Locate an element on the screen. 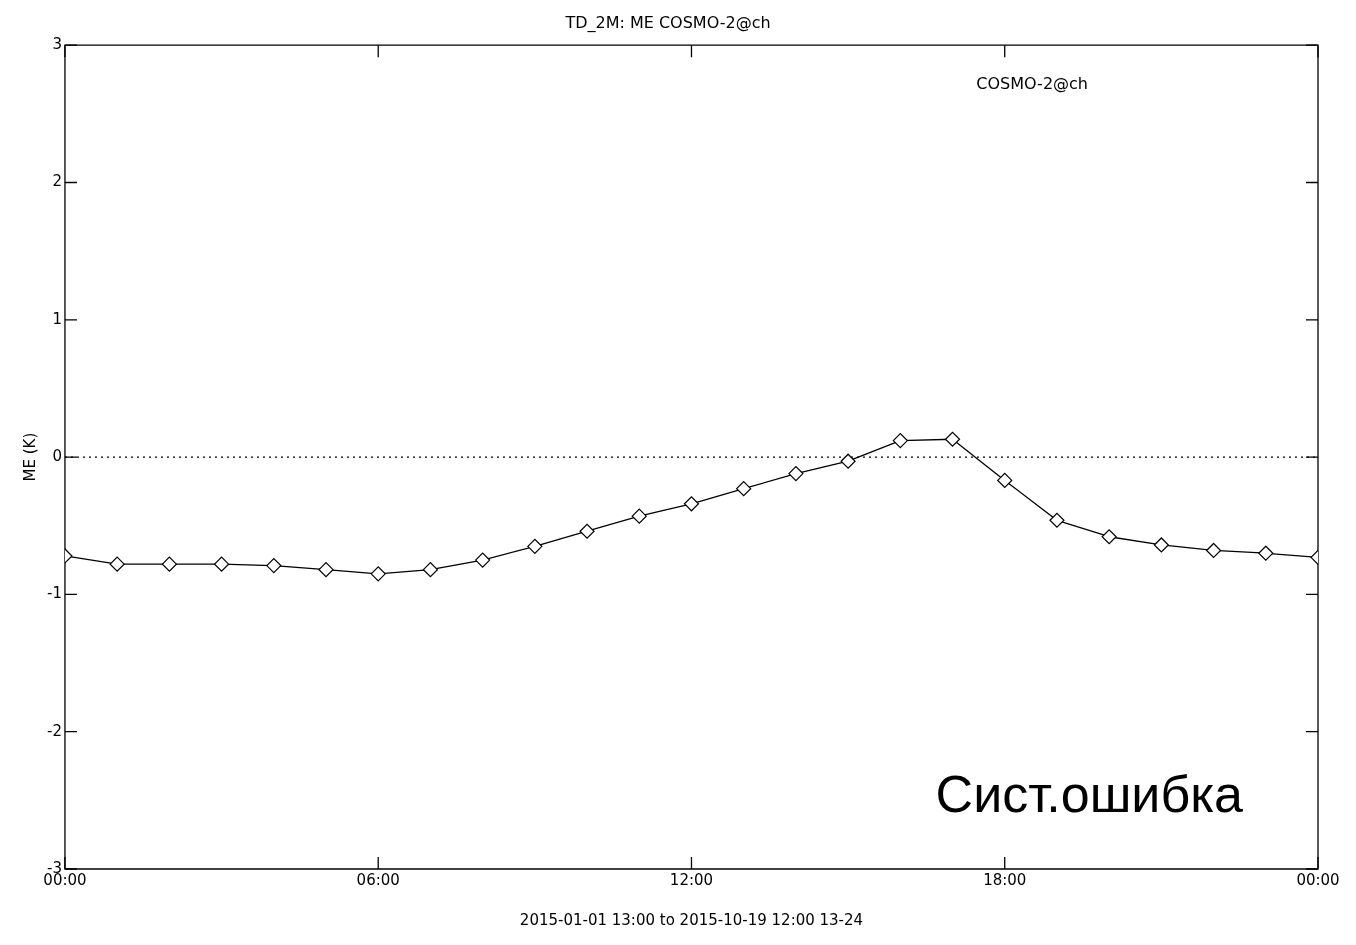  y-tick-label: 2 is located at coordinates (57, 181).